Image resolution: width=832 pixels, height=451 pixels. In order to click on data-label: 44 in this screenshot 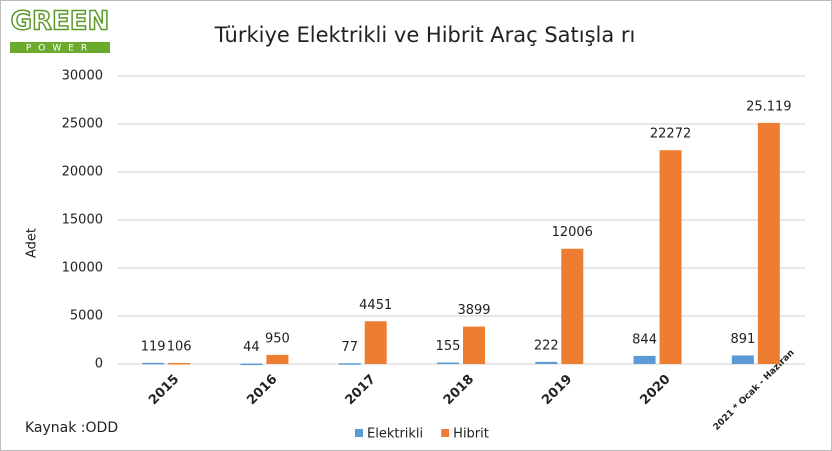, I will do `click(251, 347)`.